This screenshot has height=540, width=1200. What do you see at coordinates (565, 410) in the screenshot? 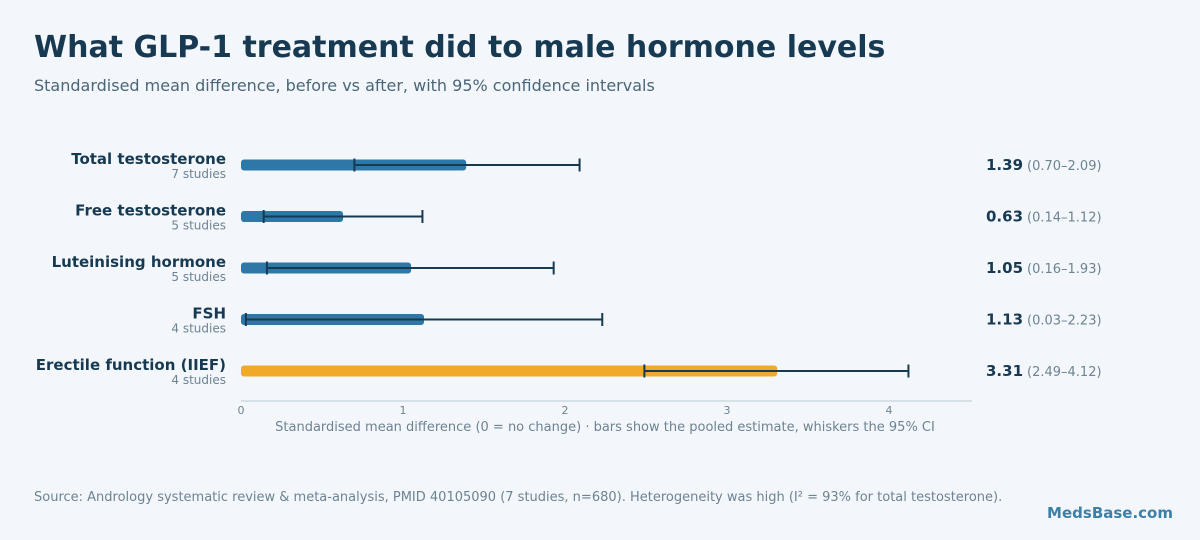
I see `x-tick-label: 2` at bounding box center [565, 410].